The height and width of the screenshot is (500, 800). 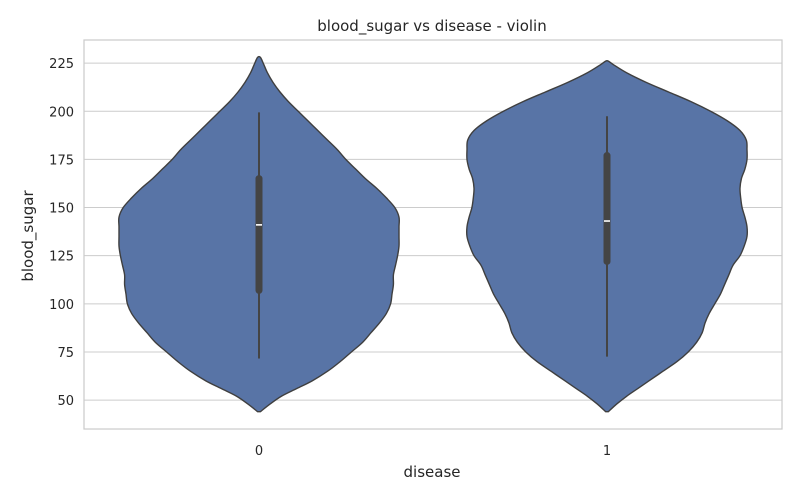 What do you see at coordinates (61, 160) in the screenshot?
I see `y-tick-label: 175` at bounding box center [61, 160].